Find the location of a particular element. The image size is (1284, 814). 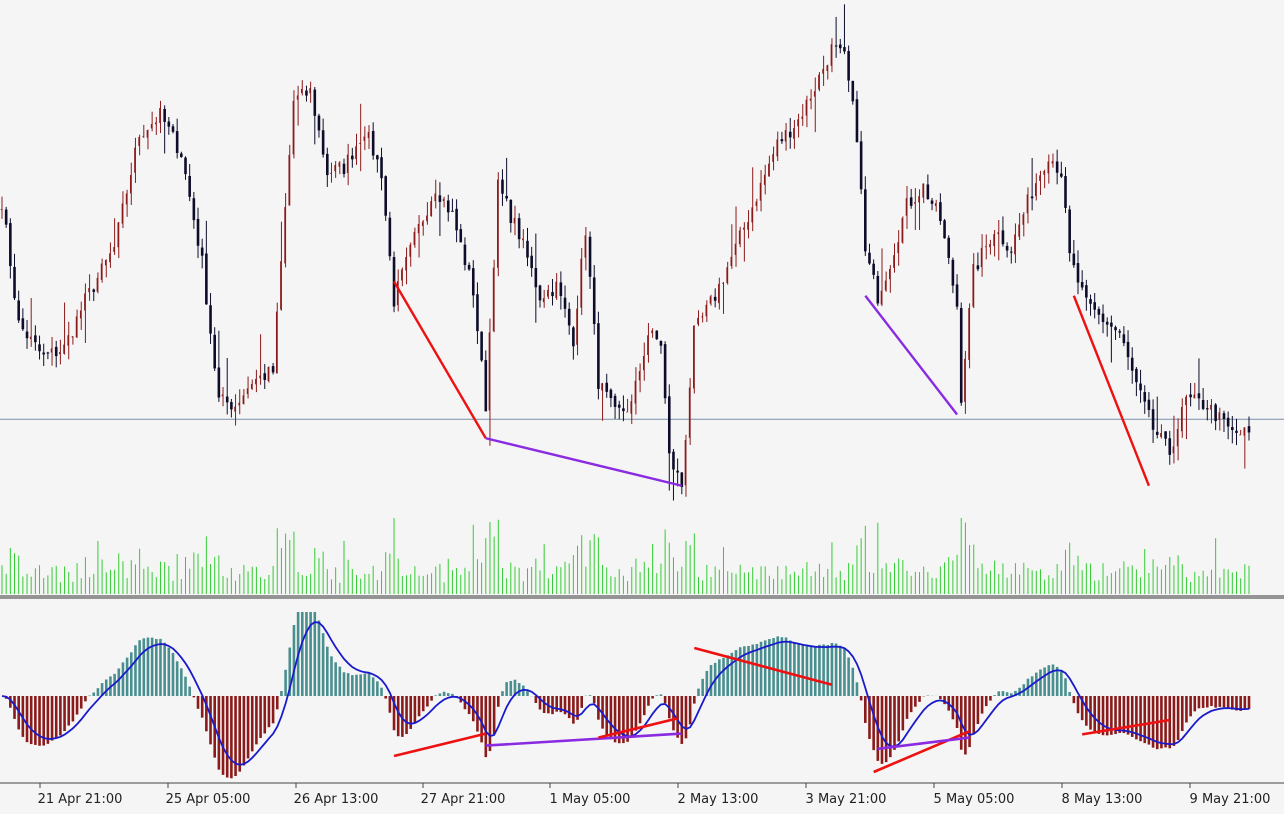

x-tick-label: 21 Apr 21:00 is located at coordinates (80, 799).